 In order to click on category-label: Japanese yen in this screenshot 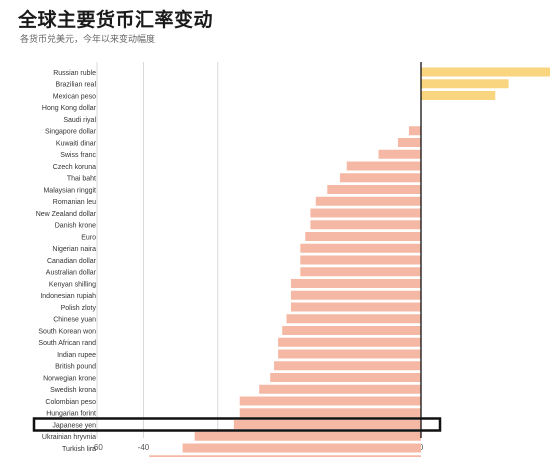, I will do `click(74, 425)`.